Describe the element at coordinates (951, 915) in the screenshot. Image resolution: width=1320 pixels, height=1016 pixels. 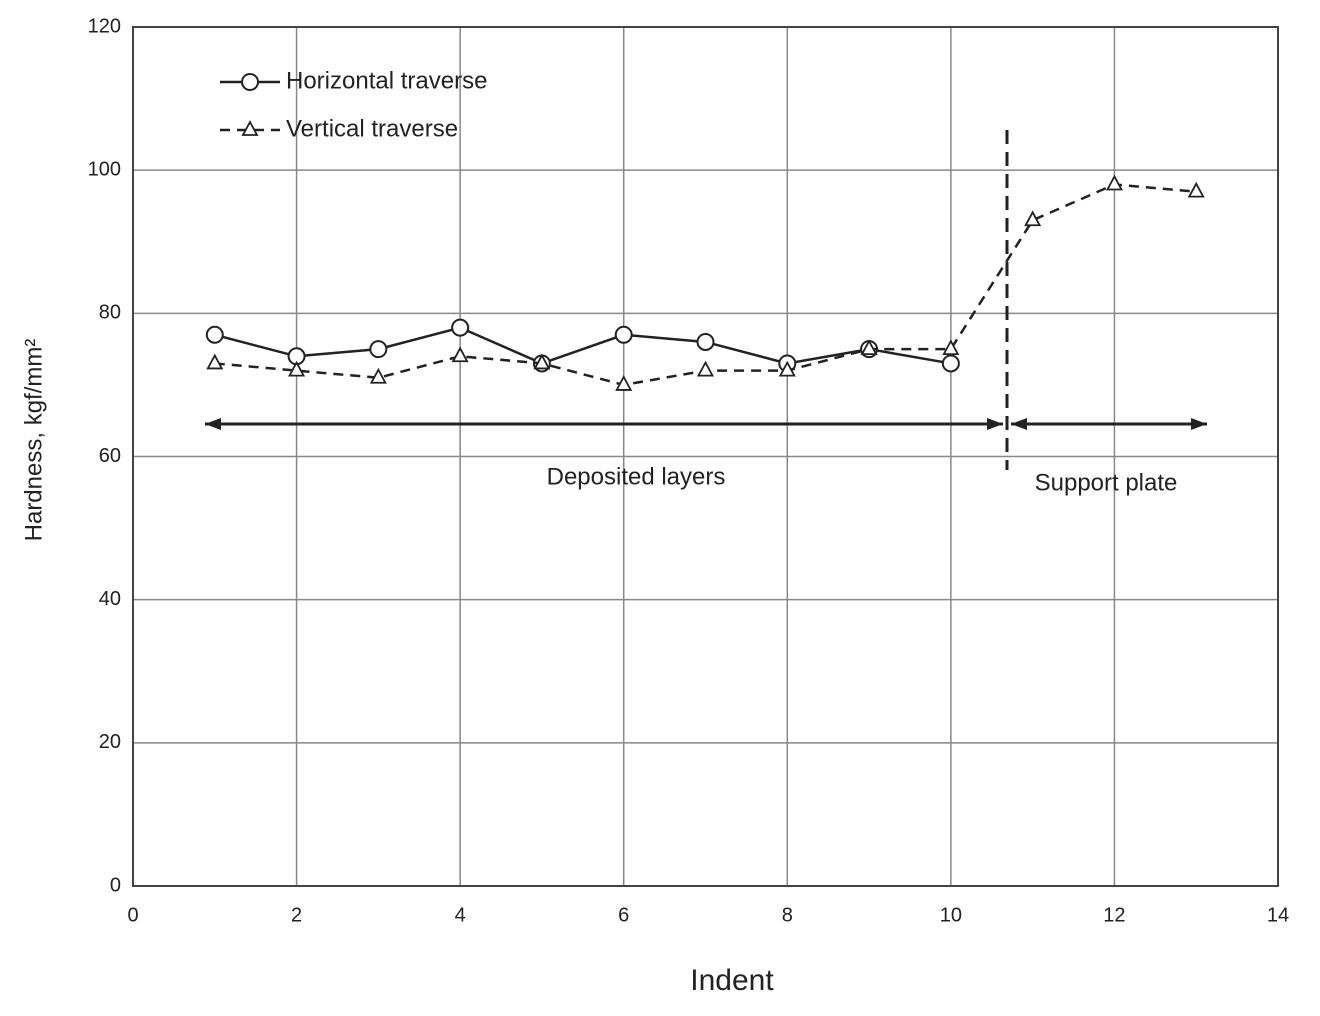
I see `x-tick-label: 10` at that location.